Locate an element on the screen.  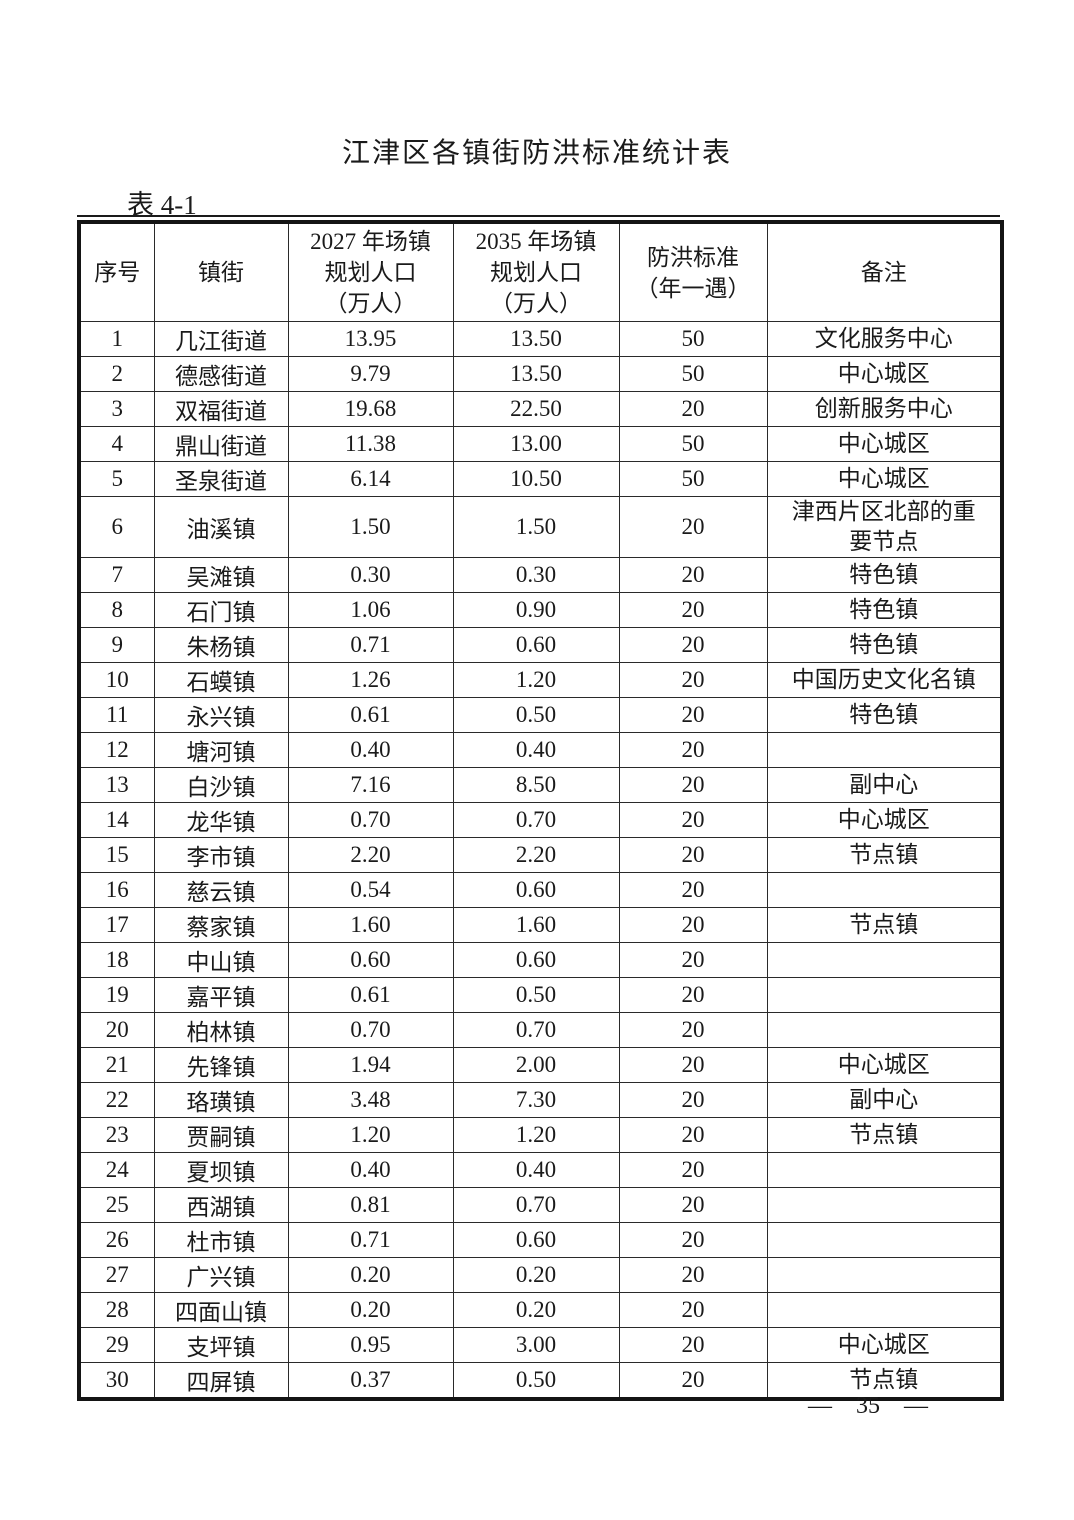
page-number: 35 is located at coordinates (868, 1406).